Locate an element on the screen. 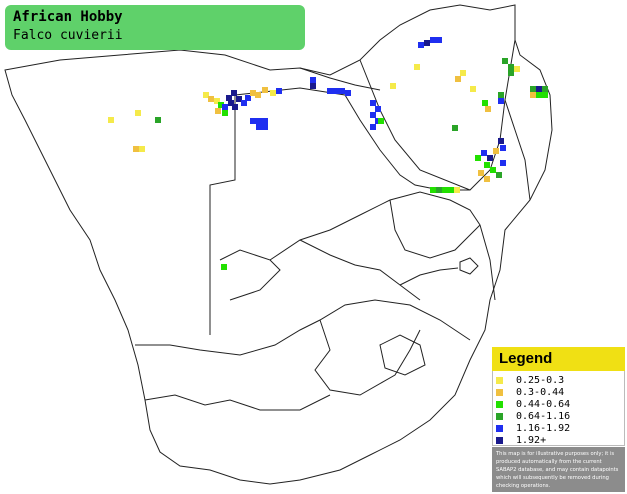  sa-province-g is located at coordinates (429, 276).